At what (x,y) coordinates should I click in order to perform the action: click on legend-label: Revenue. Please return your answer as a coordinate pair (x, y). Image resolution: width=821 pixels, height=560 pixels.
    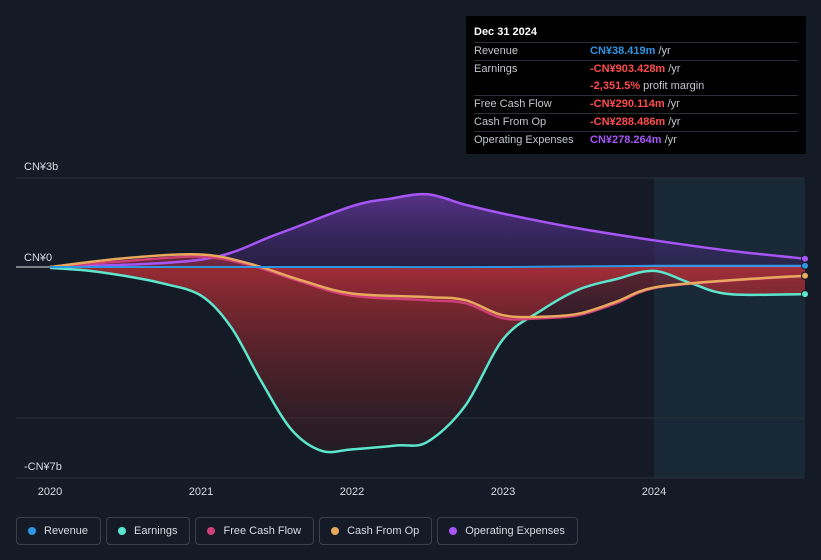
    Looking at the image, I should click on (66, 531).